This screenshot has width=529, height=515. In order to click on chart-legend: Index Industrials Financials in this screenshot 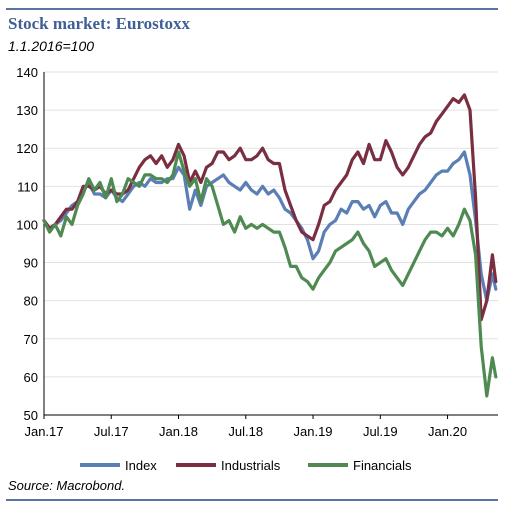, I will do `click(246, 465)`.